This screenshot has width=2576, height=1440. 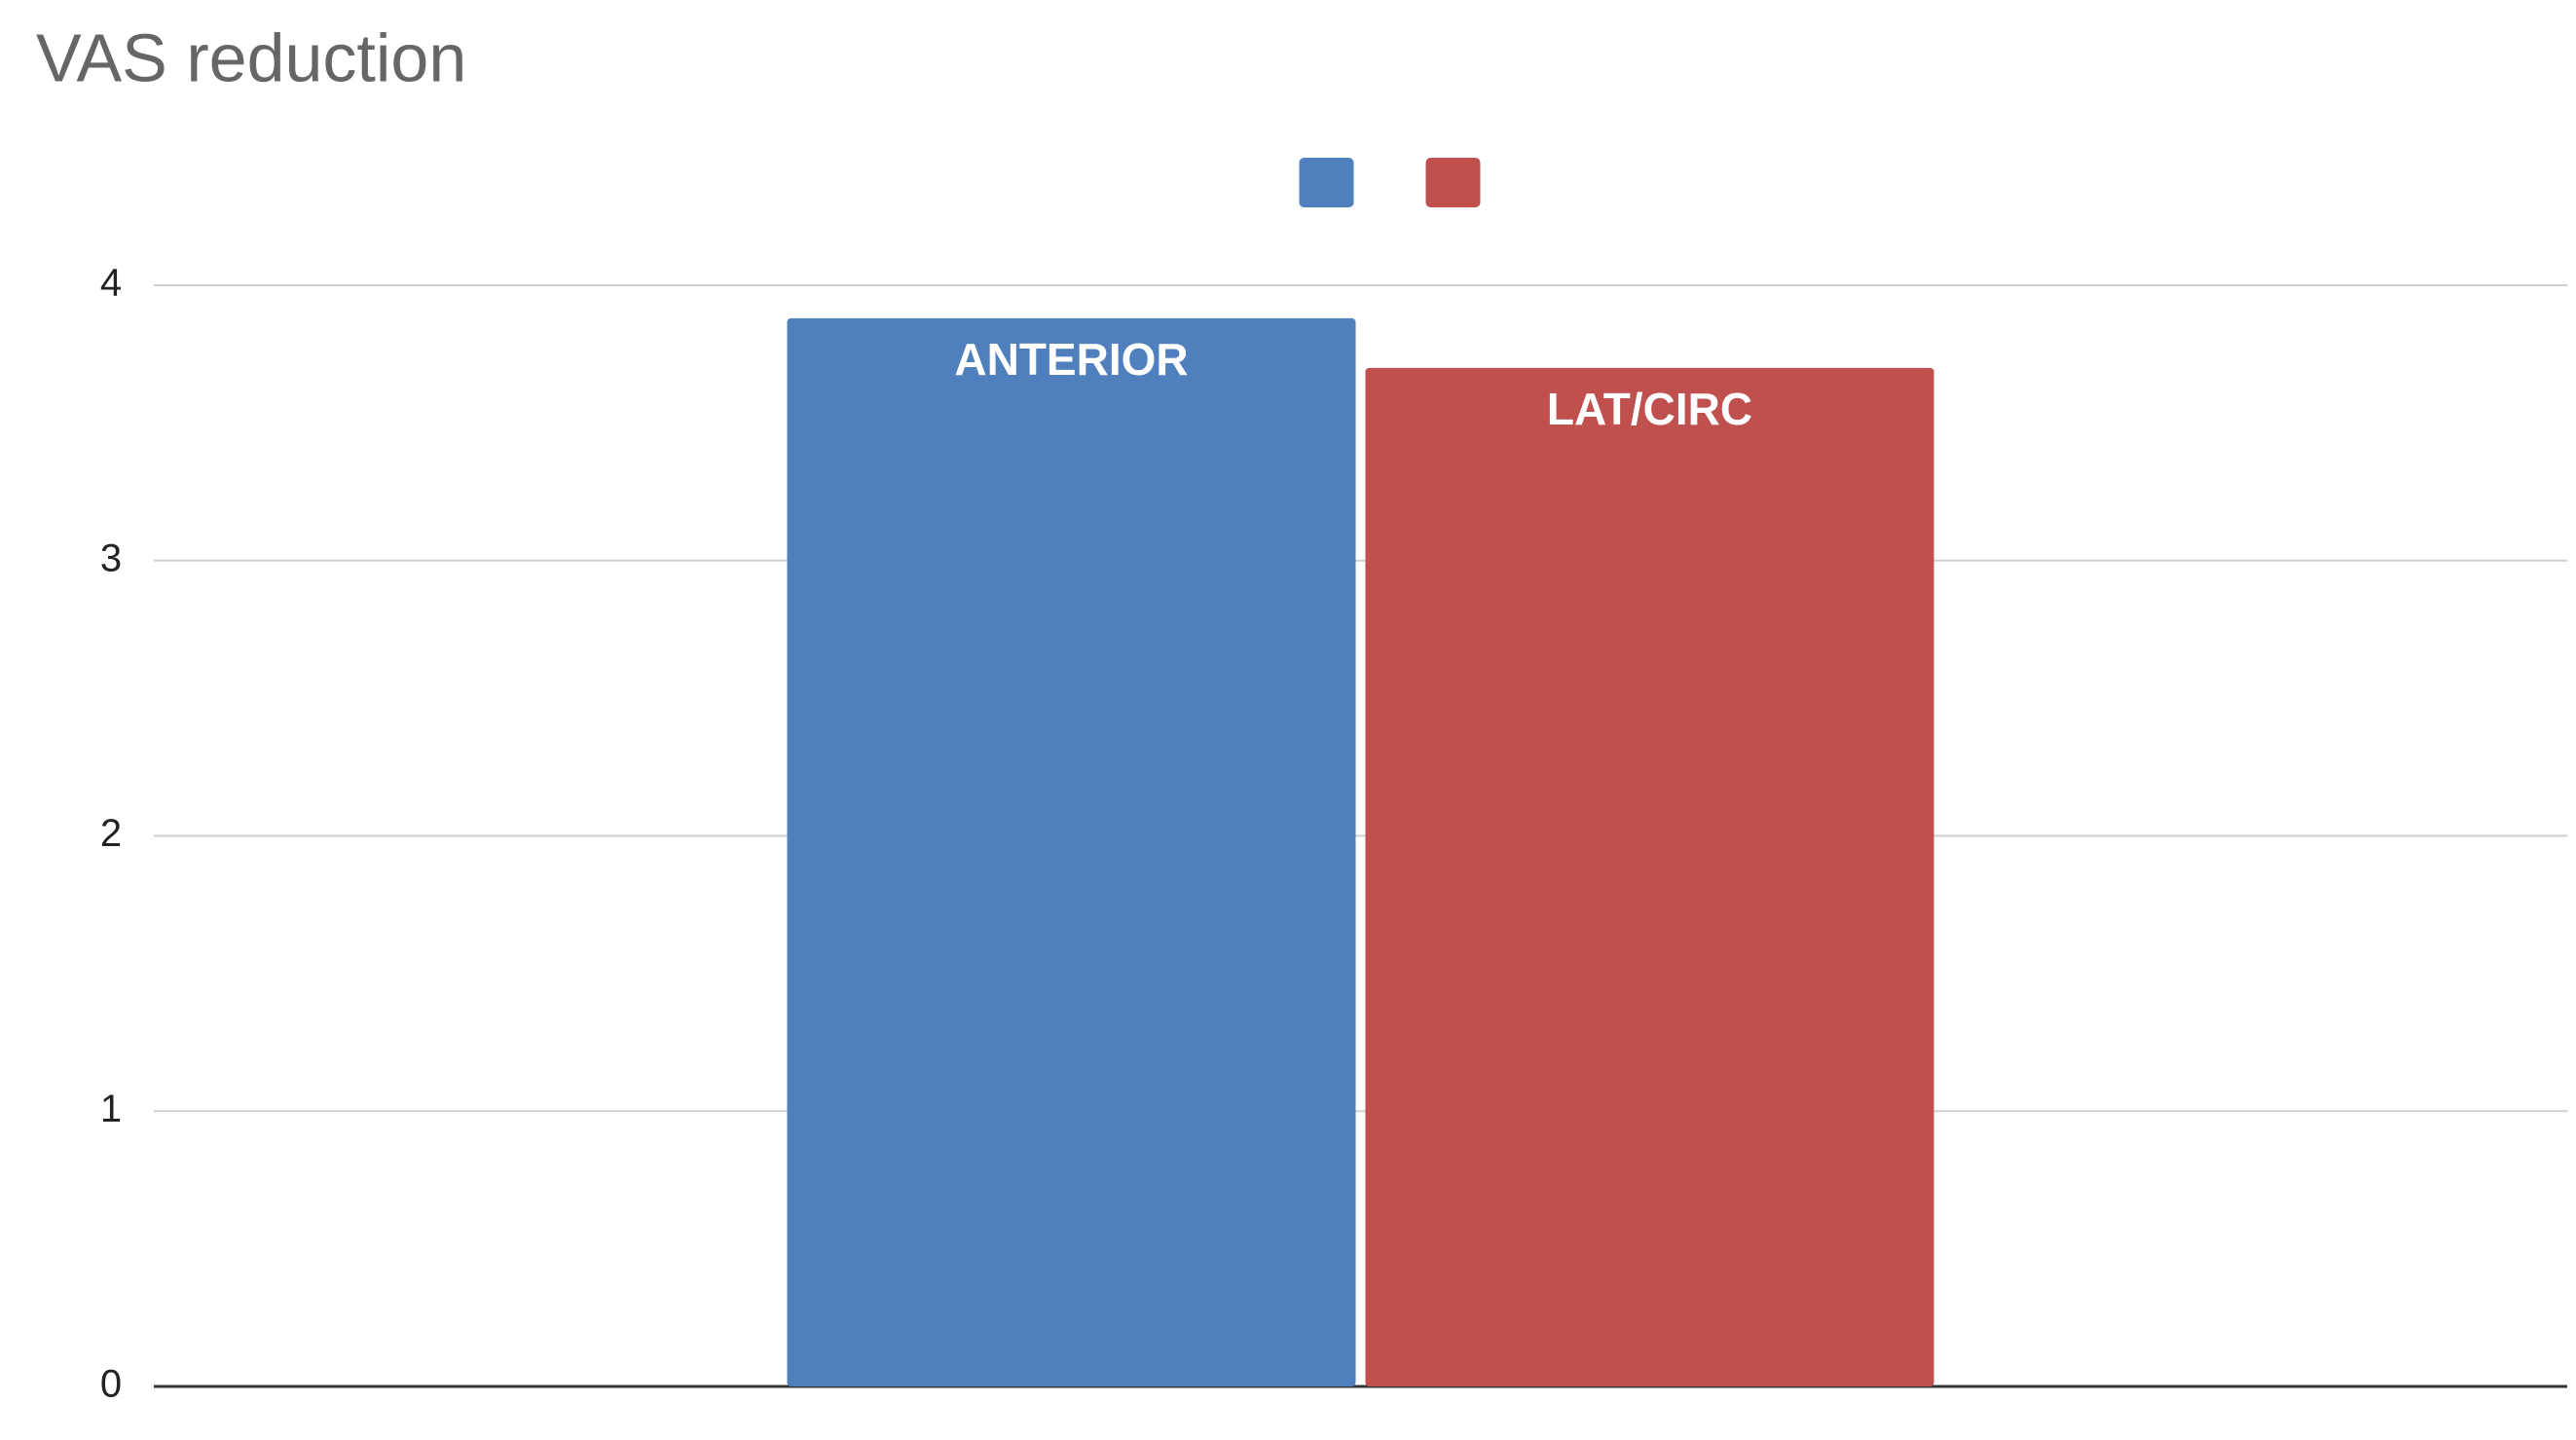 What do you see at coordinates (111, 833) in the screenshot?
I see `y-tick-label: 2` at bounding box center [111, 833].